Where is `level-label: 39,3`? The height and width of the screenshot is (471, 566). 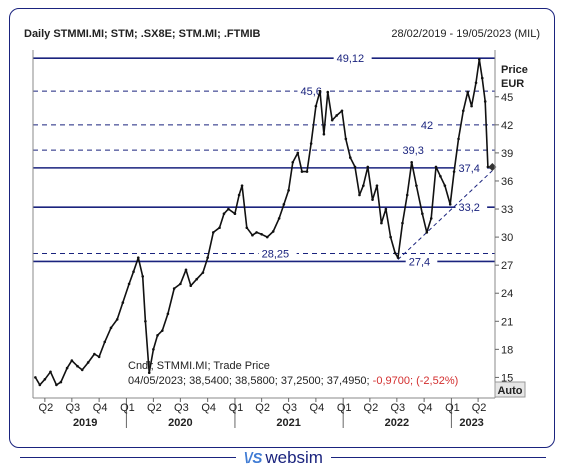
level-label: 39,3 is located at coordinates (412, 151).